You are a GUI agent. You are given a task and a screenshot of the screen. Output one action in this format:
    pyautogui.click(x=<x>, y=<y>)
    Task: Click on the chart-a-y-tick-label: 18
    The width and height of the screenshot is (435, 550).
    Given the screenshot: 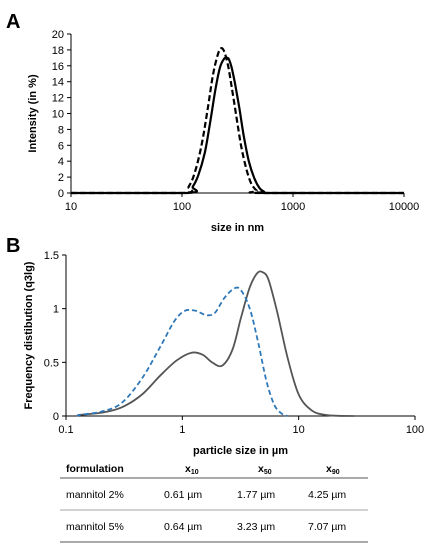 What is the action you would take?
    pyautogui.click(x=58, y=51)
    